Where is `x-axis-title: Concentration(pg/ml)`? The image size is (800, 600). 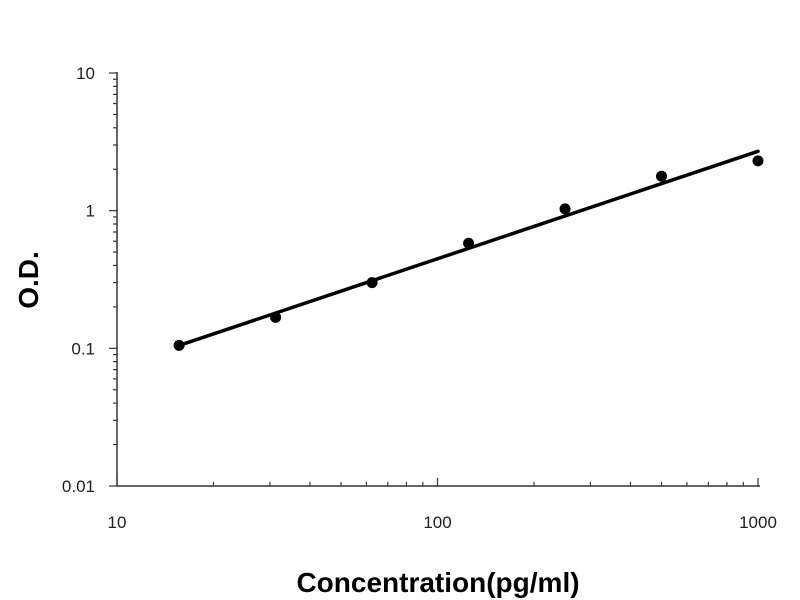 x-axis-title: Concentration(pg/ml) is located at coordinates (437, 582).